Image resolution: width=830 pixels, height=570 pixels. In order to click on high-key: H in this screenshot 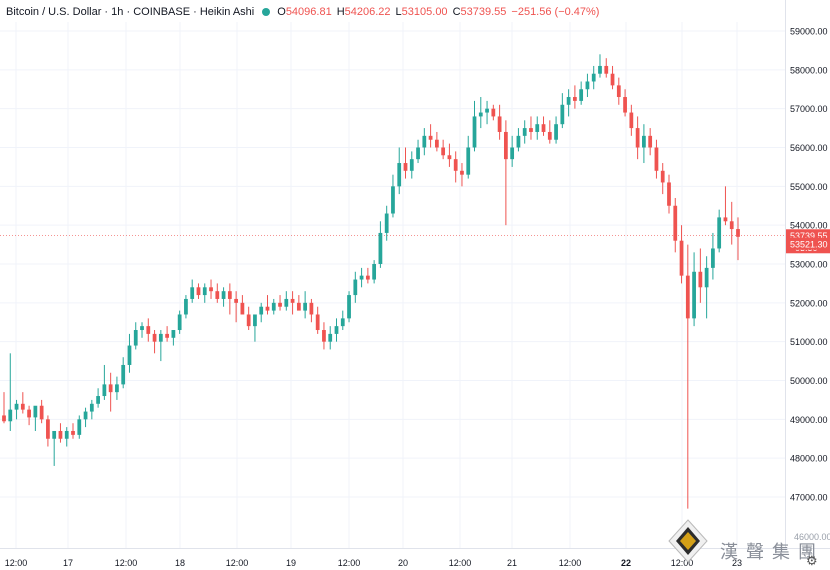, I will do `click(340, 12)`.